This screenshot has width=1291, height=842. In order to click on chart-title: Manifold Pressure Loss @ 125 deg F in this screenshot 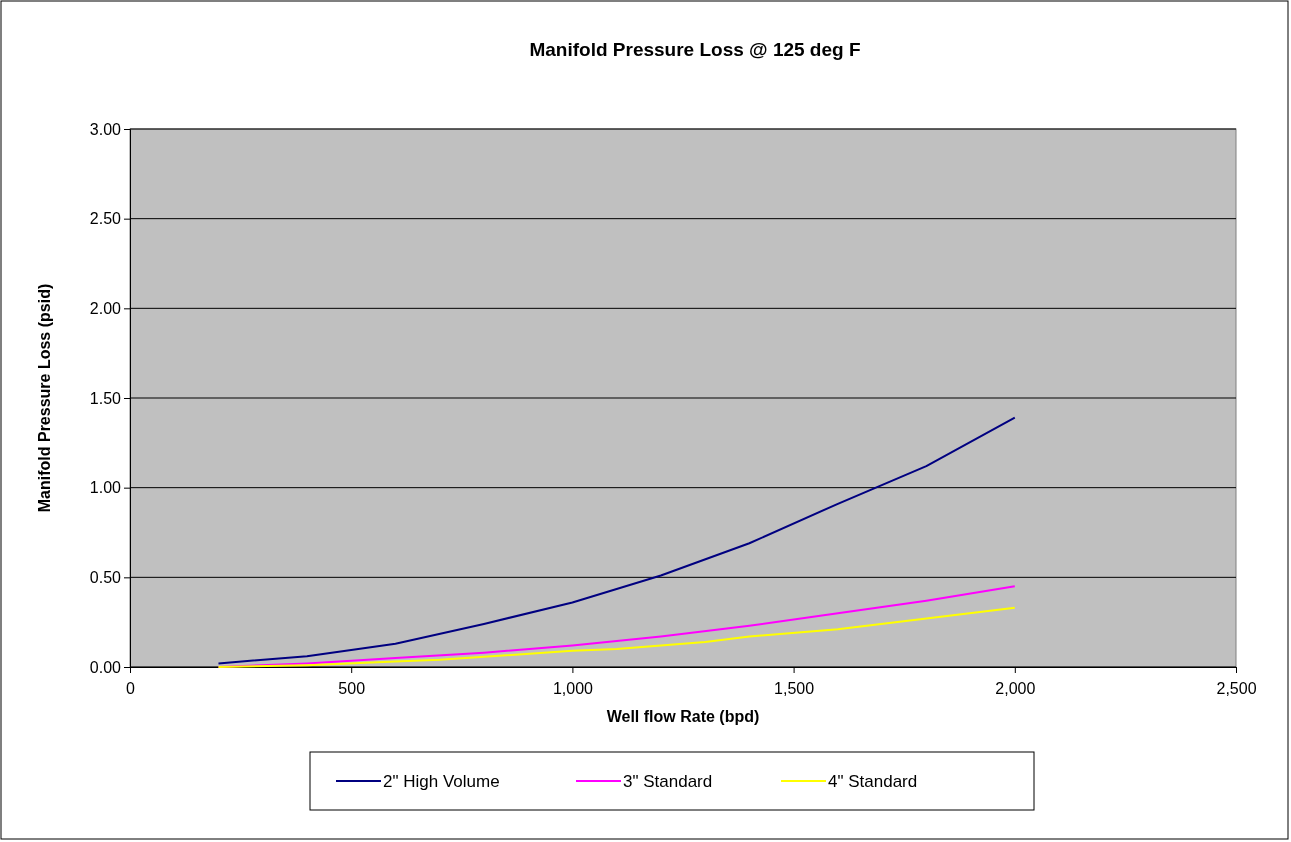, I will do `click(695, 49)`.